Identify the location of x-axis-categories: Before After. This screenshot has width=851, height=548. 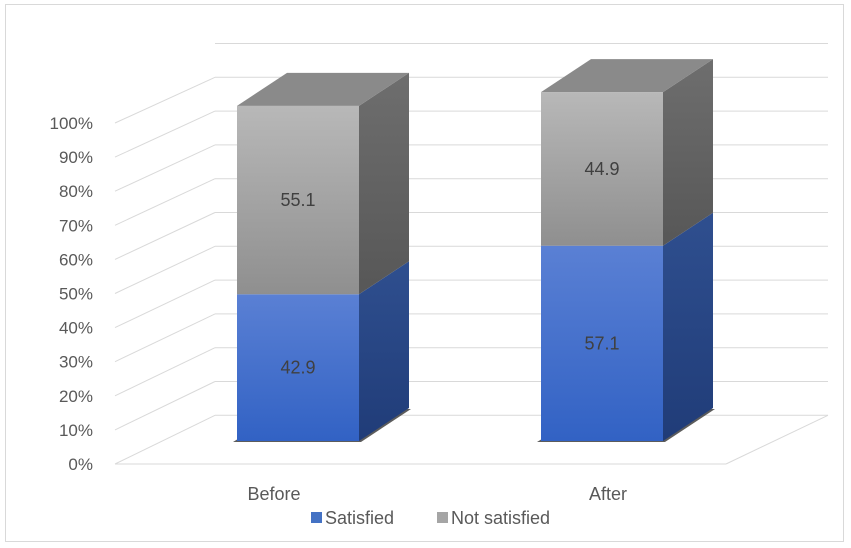
(437, 494).